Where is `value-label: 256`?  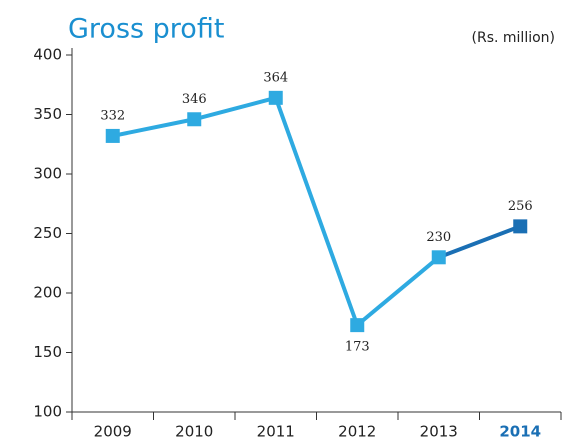 value-label: 256 is located at coordinates (520, 206).